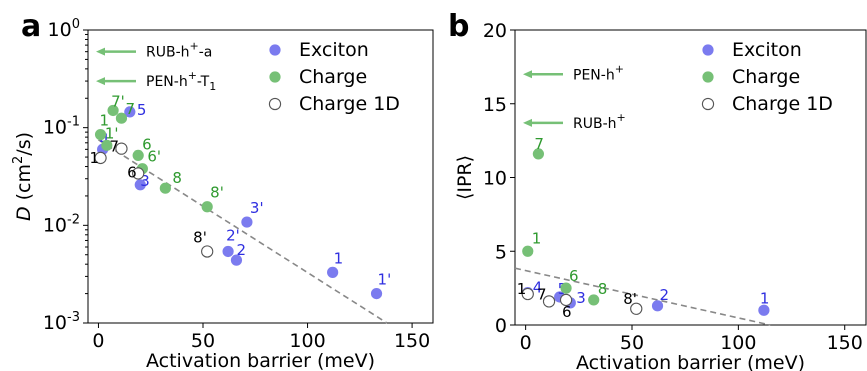  What do you see at coordinates (73, 219) in the screenshot?
I see `text-part: -2` at bounding box center [73, 219].